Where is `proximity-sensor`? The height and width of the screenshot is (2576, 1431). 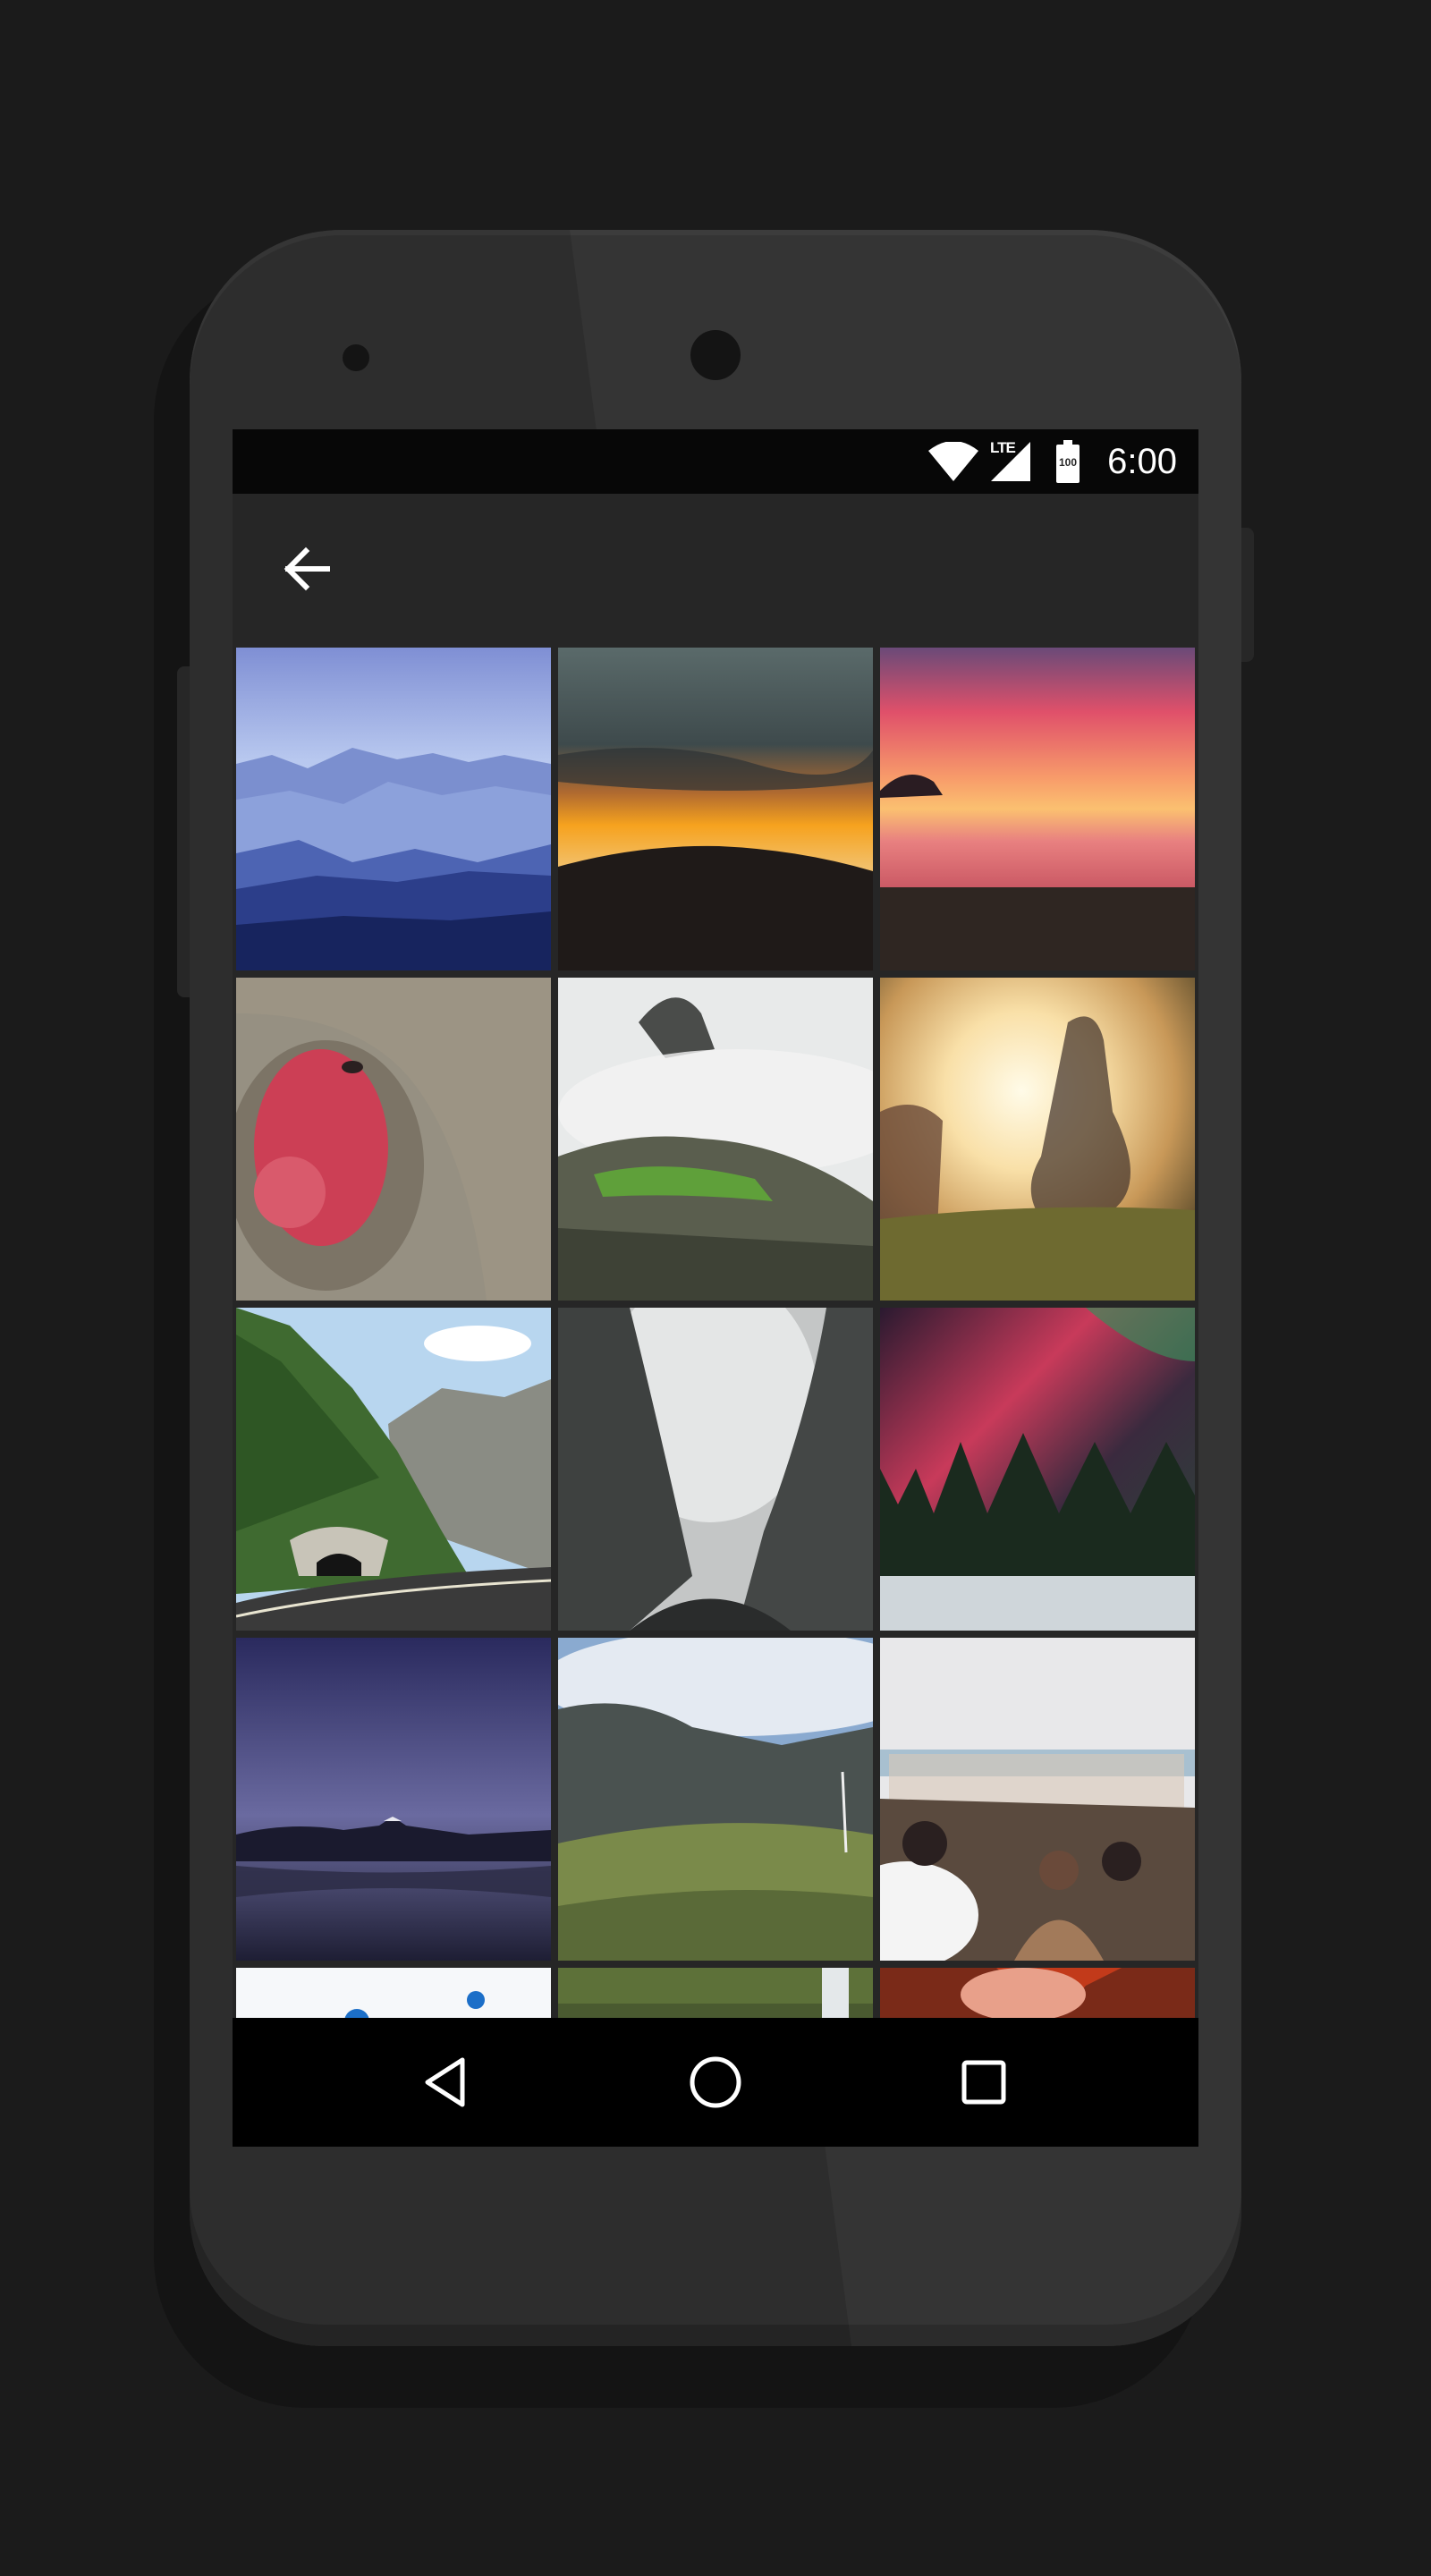 proximity-sensor is located at coordinates (356, 357).